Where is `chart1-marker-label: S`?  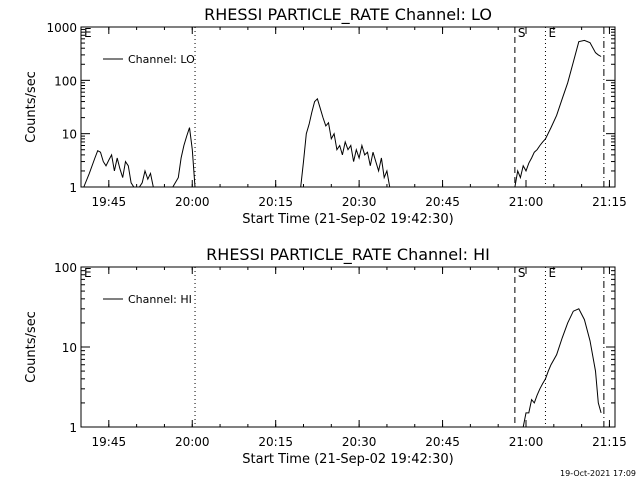
chart1-marker-label: S is located at coordinates (522, 33).